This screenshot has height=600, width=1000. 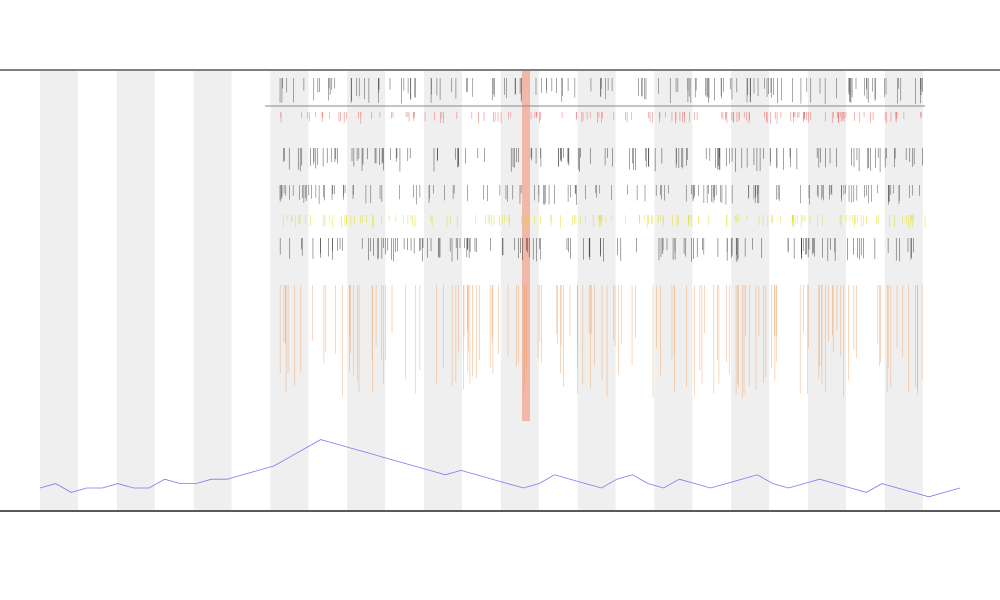 I want to click on series-line, so click(x=500, y=468).